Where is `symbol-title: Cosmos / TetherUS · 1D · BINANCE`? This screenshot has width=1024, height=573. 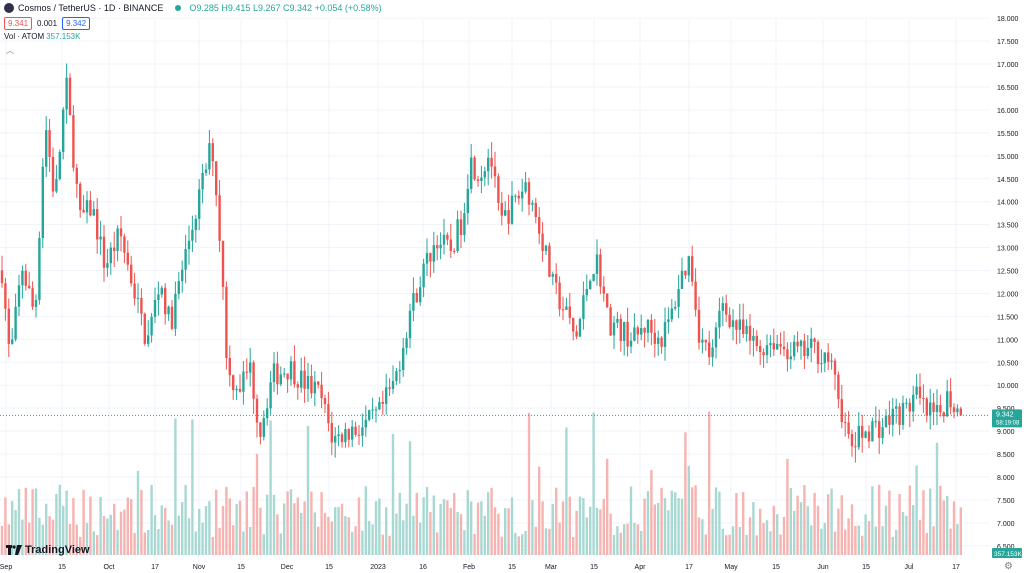 symbol-title: Cosmos / TetherUS · 1D · BINANCE is located at coordinates (91, 8).